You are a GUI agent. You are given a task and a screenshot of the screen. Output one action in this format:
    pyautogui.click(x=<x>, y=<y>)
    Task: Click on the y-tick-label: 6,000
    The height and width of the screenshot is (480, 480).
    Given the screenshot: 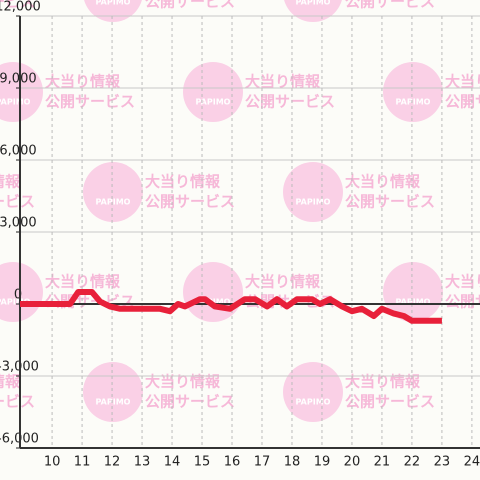 What is the action you would take?
    pyautogui.click(x=18, y=151)
    